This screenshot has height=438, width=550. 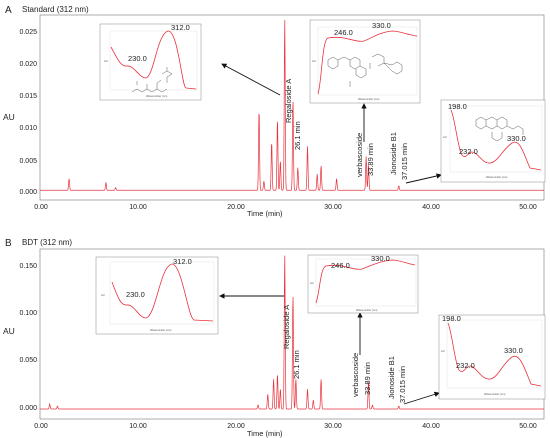 I want to click on panel-a-inset-verbascoside-max: 330.0, so click(x=381, y=25).